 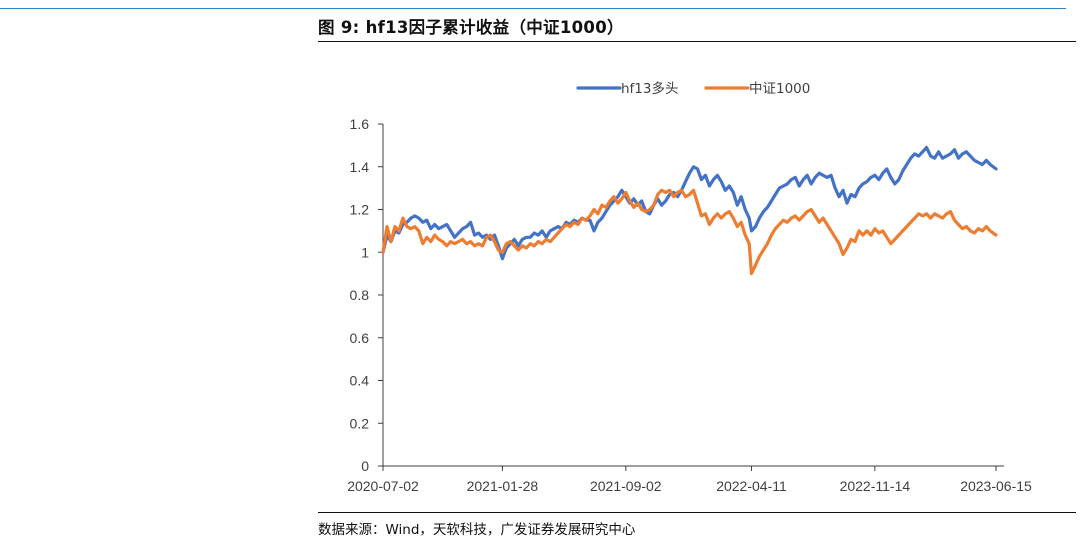 I want to click on y-tick-label: 1.6, so click(x=360, y=124).